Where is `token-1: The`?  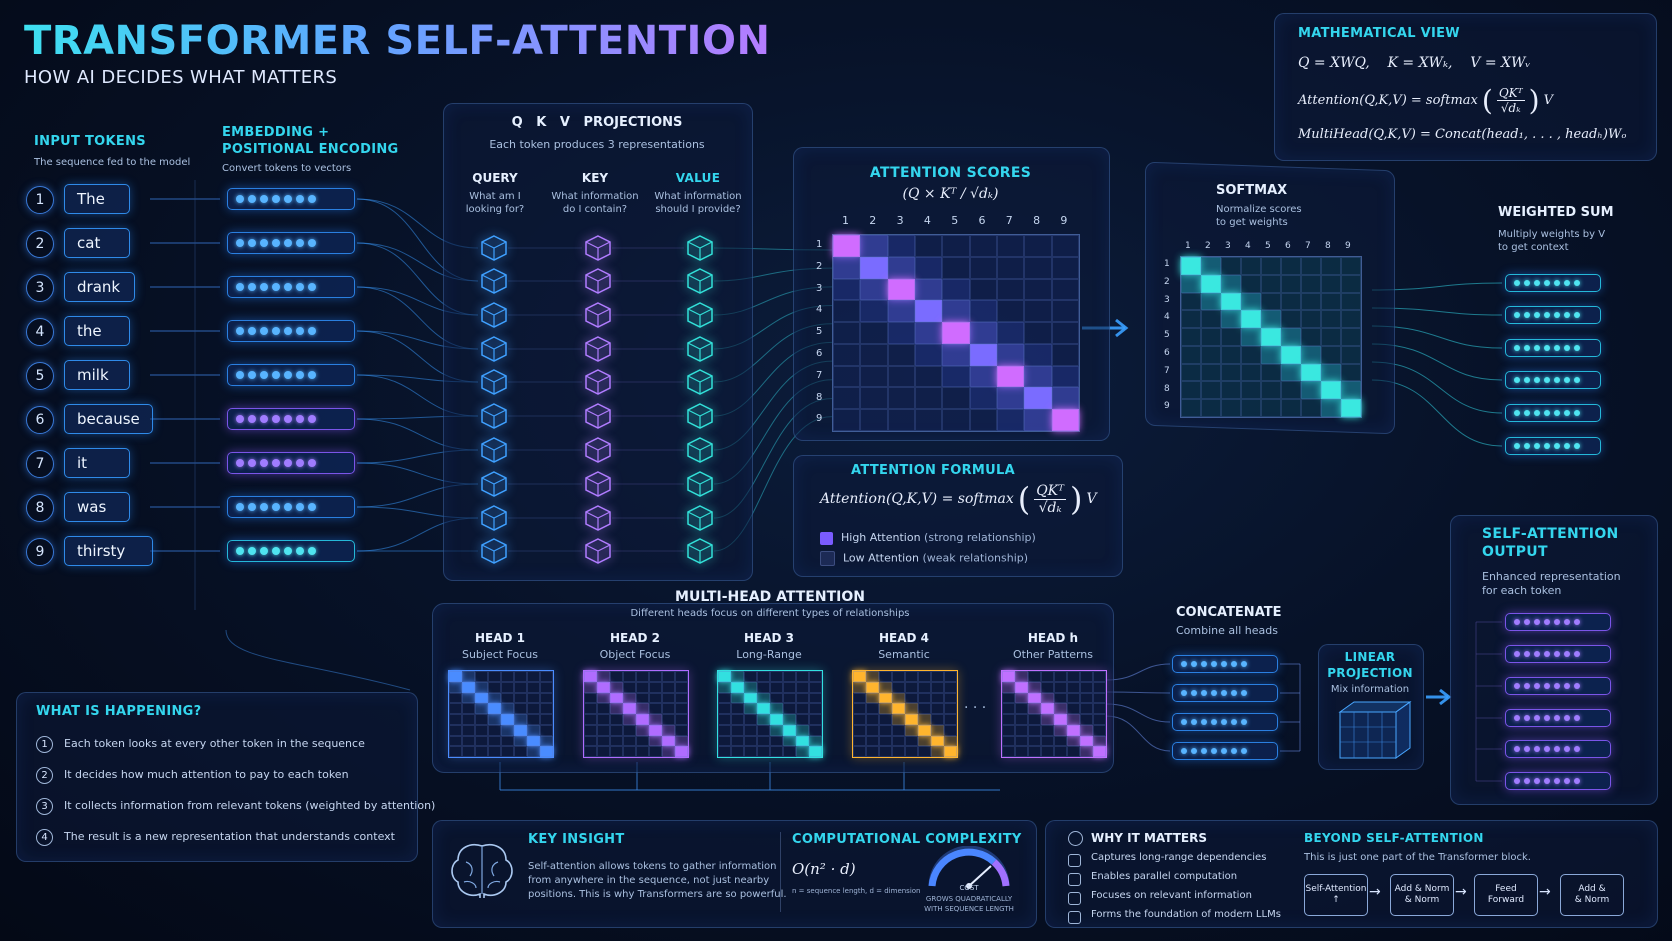
token-1: The is located at coordinates (97, 199).